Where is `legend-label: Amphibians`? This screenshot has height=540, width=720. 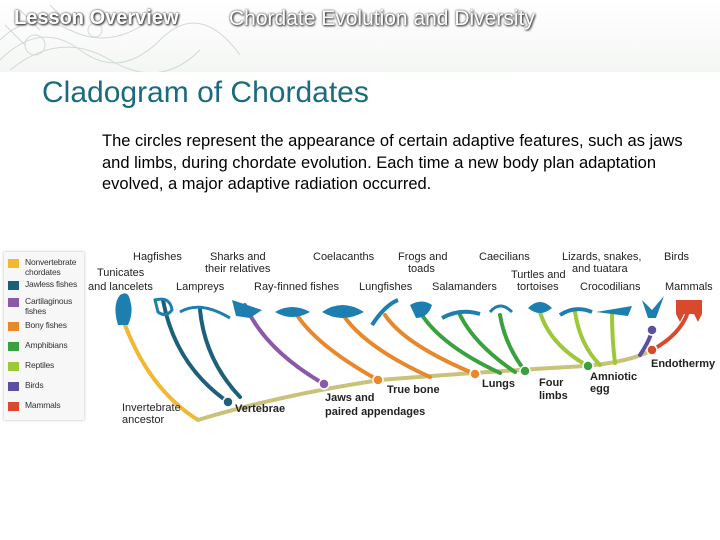
legend-label: Amphibians is located at coordinates (46, 345).